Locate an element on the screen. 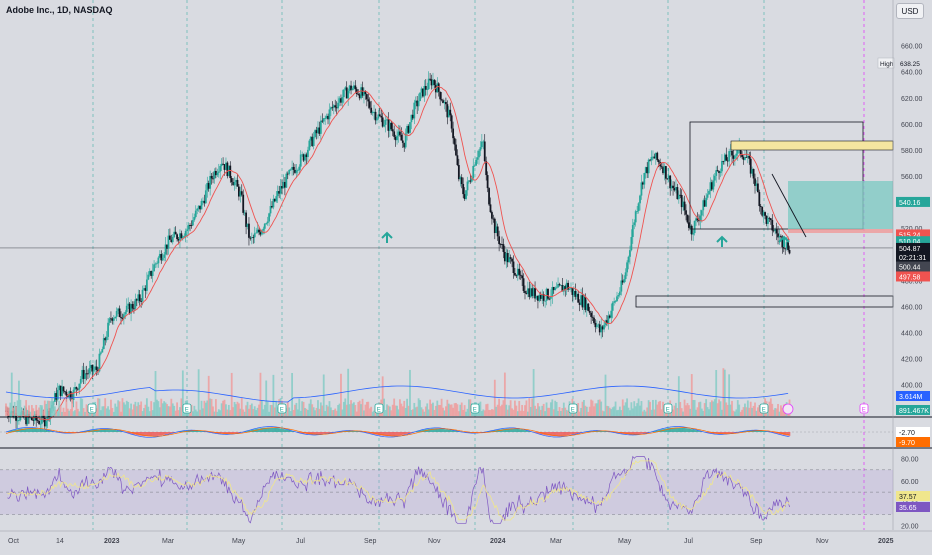 The width and height of the screenshot is (932, 555). volume-label: 891.467K is located at coordinates (914, 411).